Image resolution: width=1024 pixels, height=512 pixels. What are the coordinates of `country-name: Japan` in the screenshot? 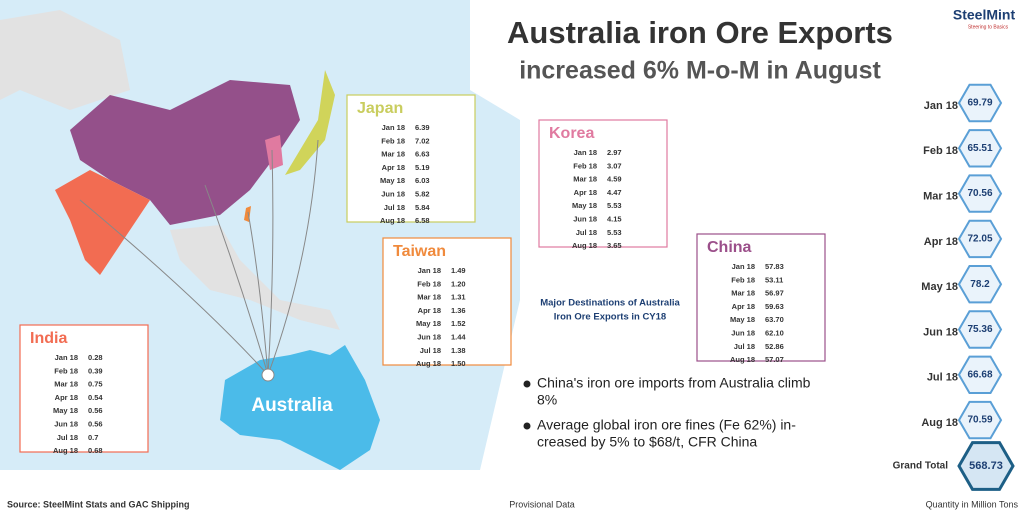 It's located at (380, 108).